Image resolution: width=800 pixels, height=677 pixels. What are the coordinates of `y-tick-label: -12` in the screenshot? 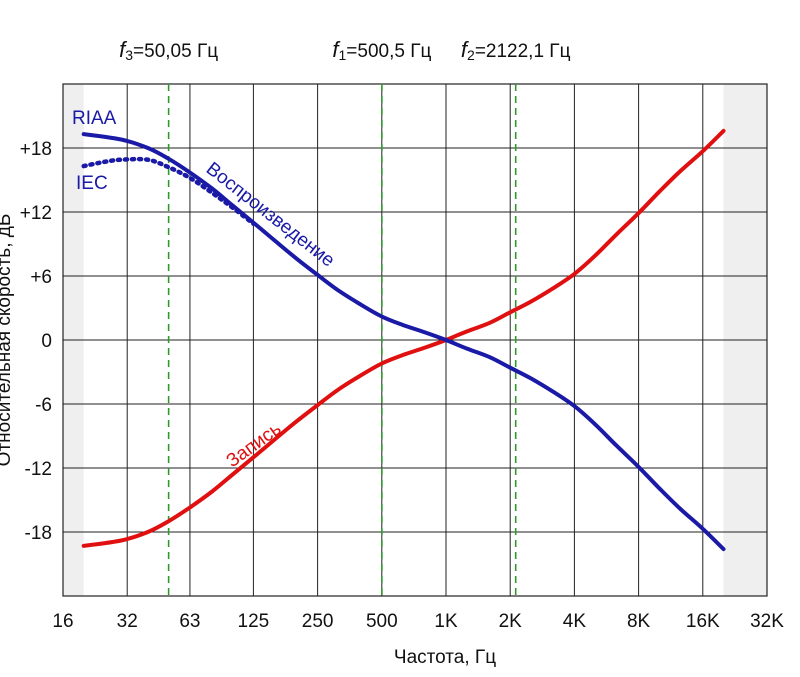 It's located at (38, 469).